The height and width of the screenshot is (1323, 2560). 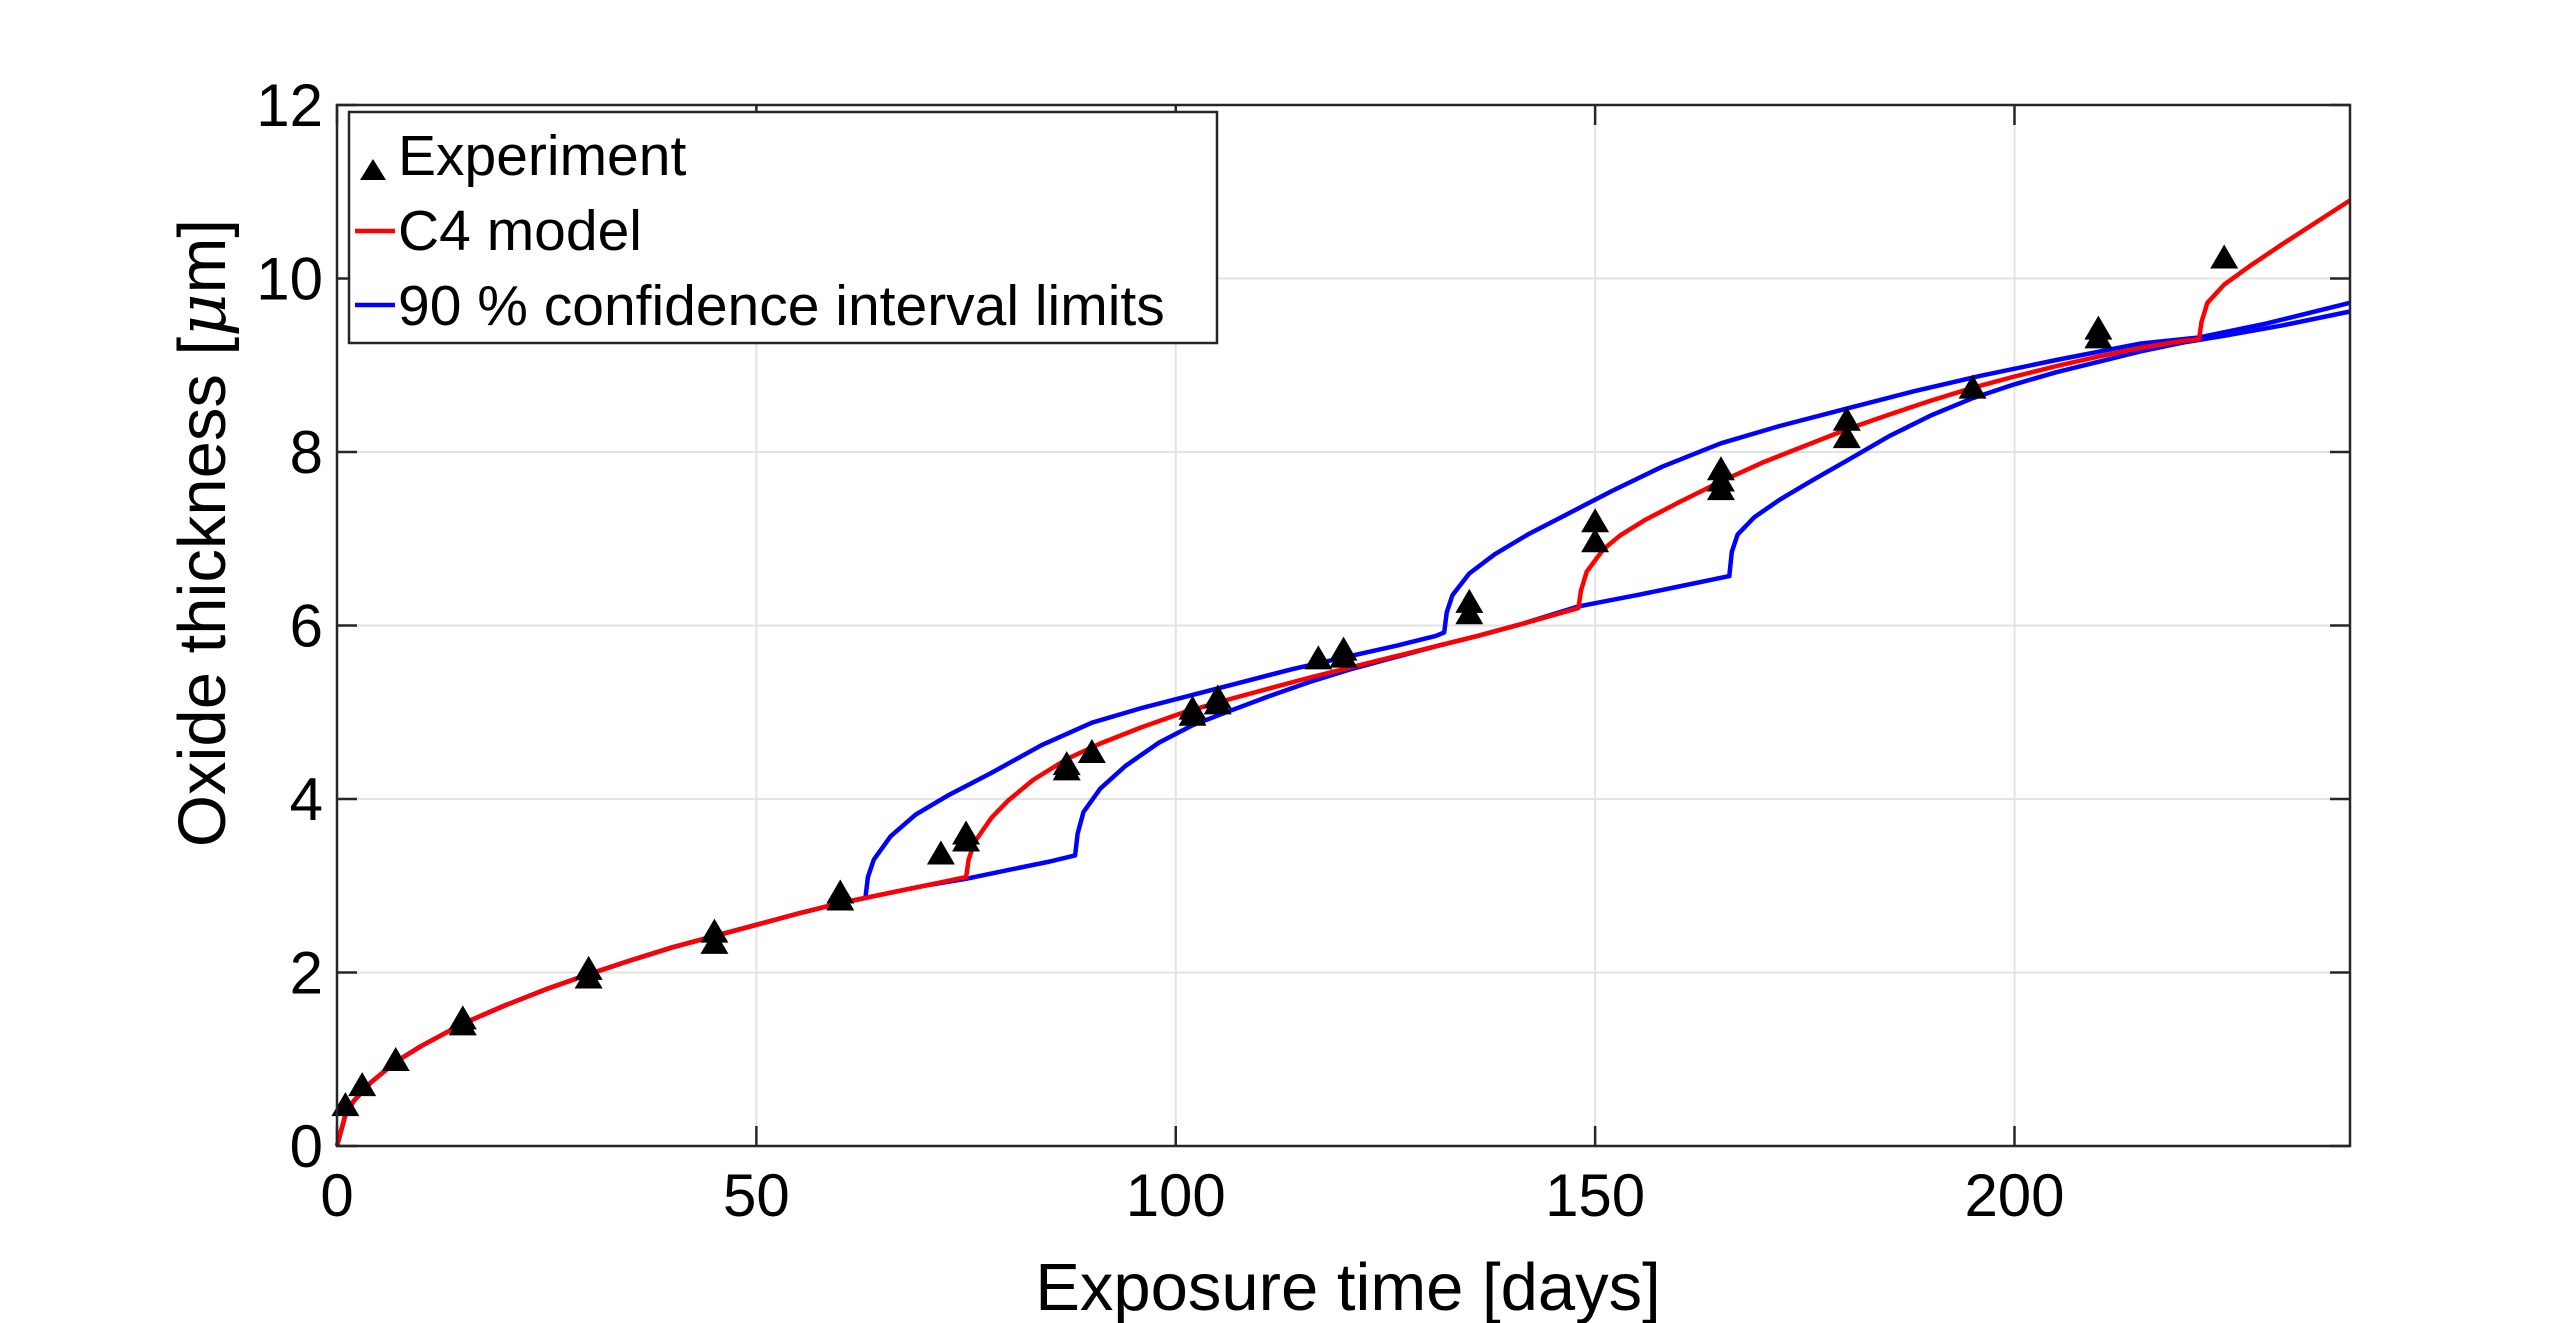 What do you see at coordinates (336, 1195) in the screenshot?
I see `x-tick-label: 0` at bounding box center [336, 1195].